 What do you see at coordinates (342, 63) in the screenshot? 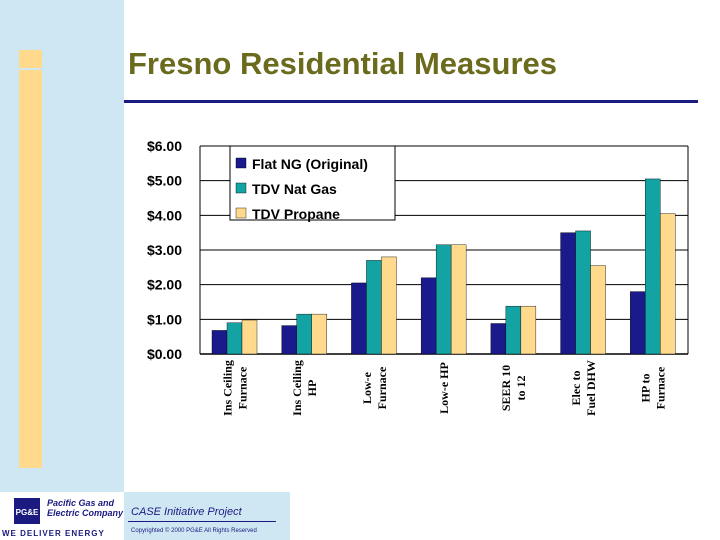
I see `page-title: Fresno Residential Measures` at bounding box center [342, 63].